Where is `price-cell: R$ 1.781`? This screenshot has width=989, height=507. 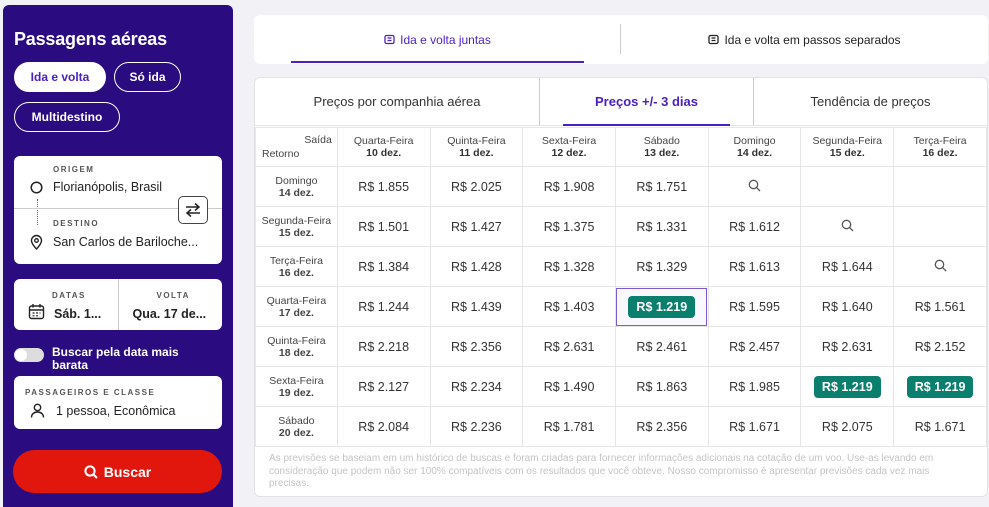 price-cell: R$ 1.781 is located at coordinates (569, 426).